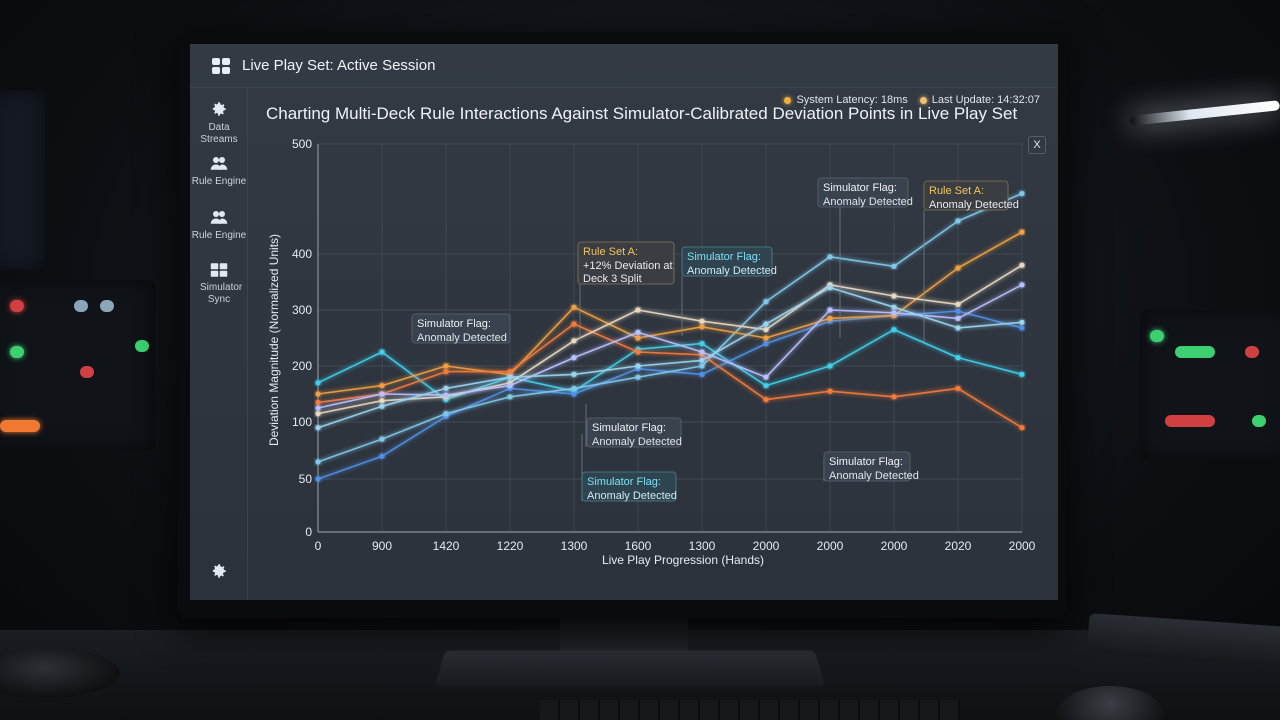 Image resolution: width=1280 pixels, height=720 pixels. I want to click on sidebar-item-rule-engine: Rule Engine, so click(219, 171).